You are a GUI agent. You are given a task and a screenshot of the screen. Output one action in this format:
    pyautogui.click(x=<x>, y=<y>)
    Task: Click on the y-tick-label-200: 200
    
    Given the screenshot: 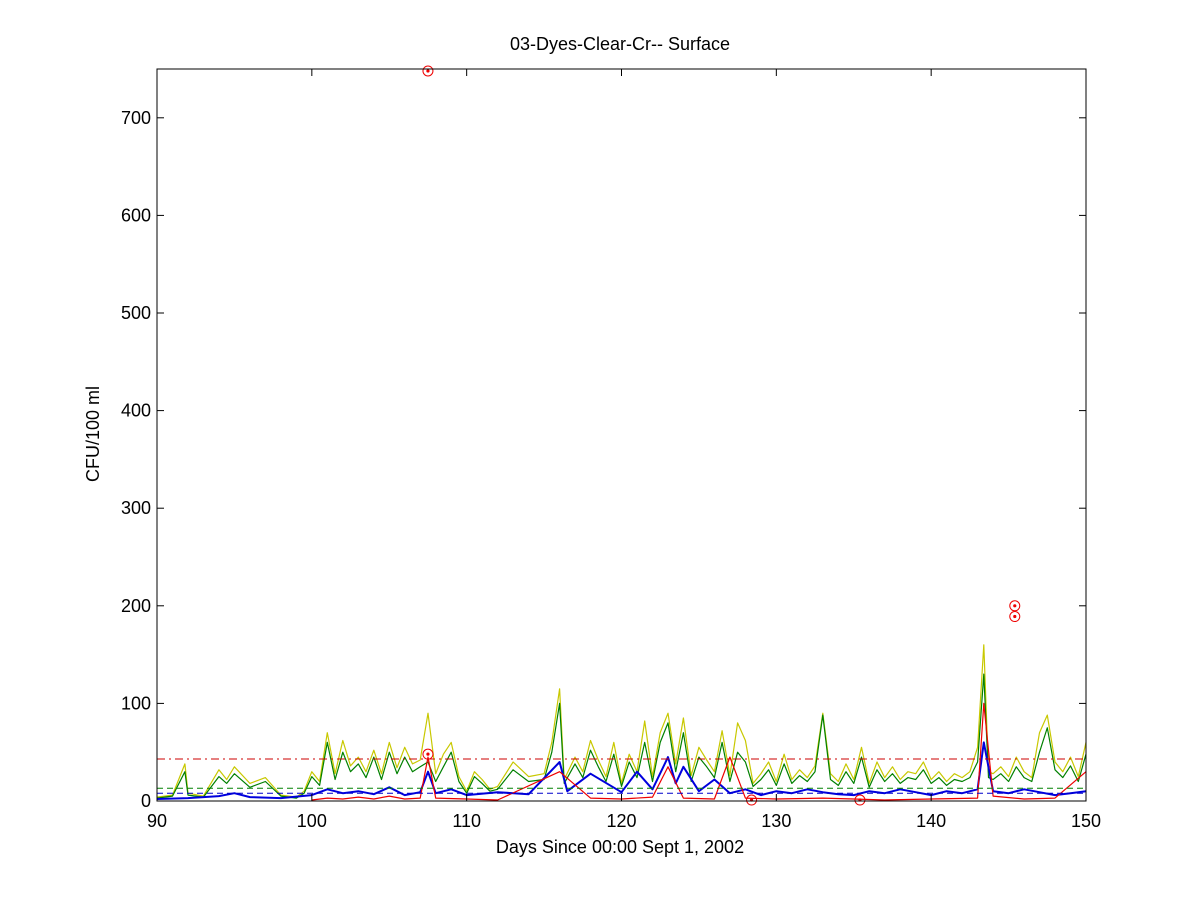 What is the action you would take?
    pyautogui.click(x=136, y=606)
    